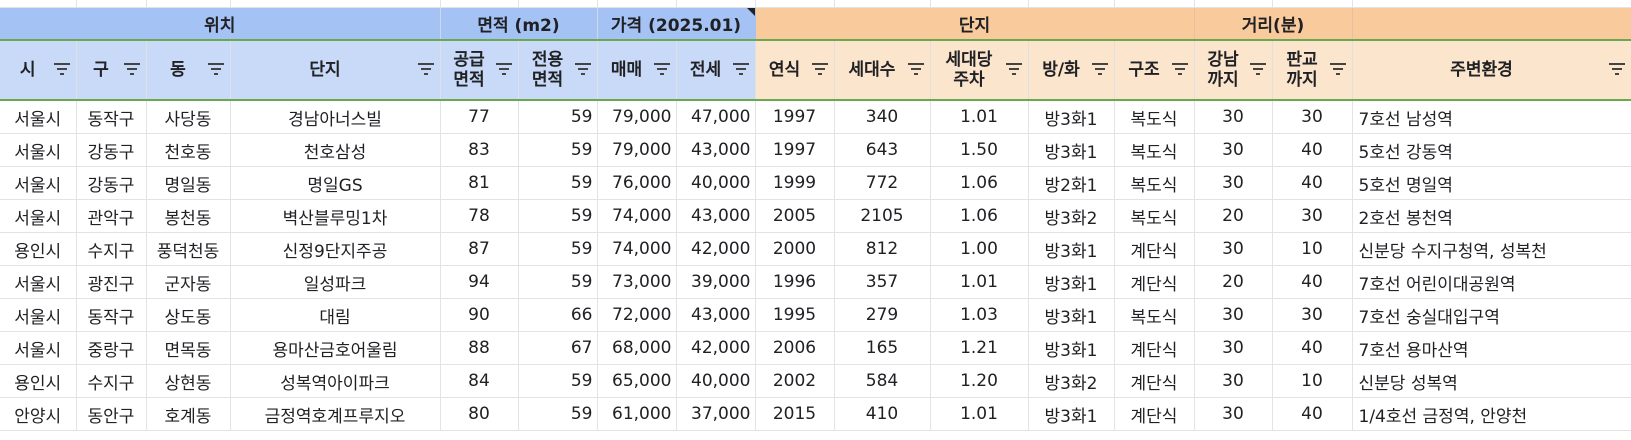 This screenshot has width=1631, height=440. What do you see at coordinates (335, 216) in the screenshot?
I see `table-cell: 벽산블루밍1차` at bounding box center [335, 216].